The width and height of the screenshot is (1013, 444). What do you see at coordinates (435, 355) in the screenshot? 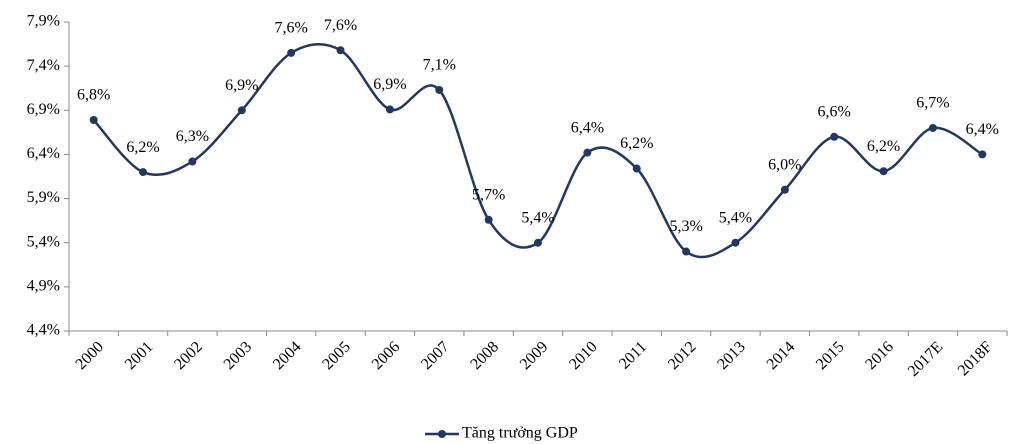
I see `x-tick-label: 2007` at bounding box center [435, 355].